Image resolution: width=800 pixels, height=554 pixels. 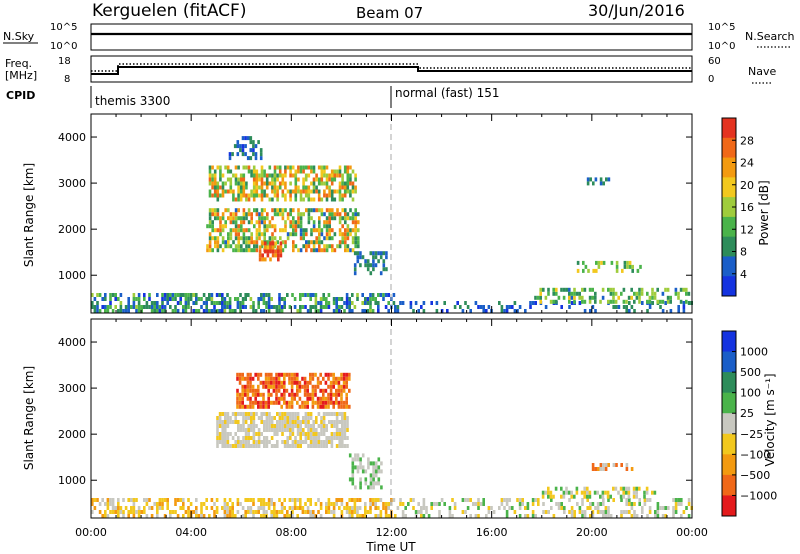 What do you see at coordinates (747, 163) in the screenshot?
I see `colorbar-tick-label: 24` at bounding box center [747, 163].